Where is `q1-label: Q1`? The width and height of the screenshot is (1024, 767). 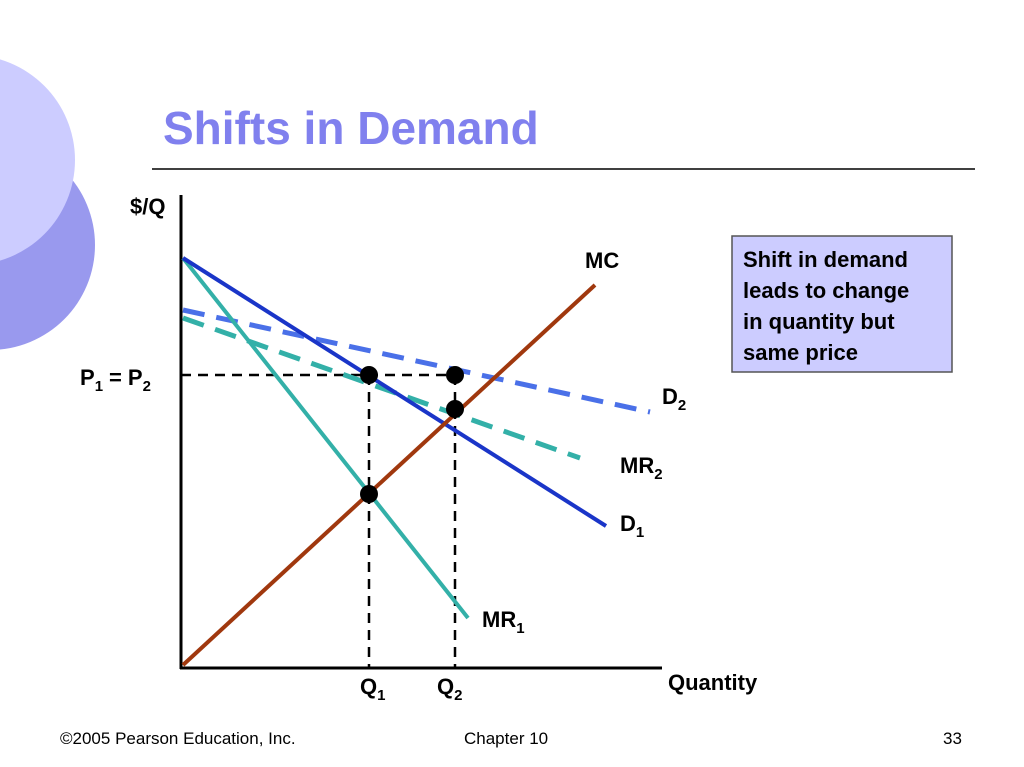
q1-label: Q1 is located at coordinates (372, 689).